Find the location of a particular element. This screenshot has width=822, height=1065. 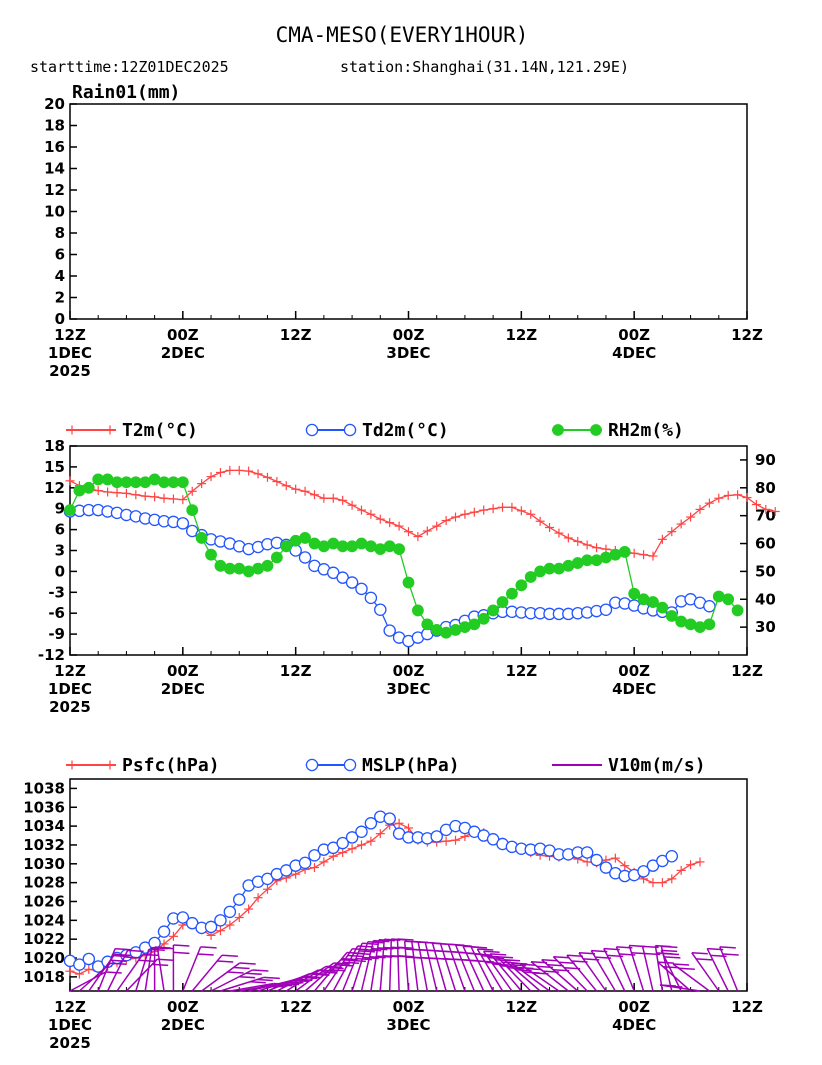

legend-td2m: Td2m(°C) is located at coordinates (377, 430).